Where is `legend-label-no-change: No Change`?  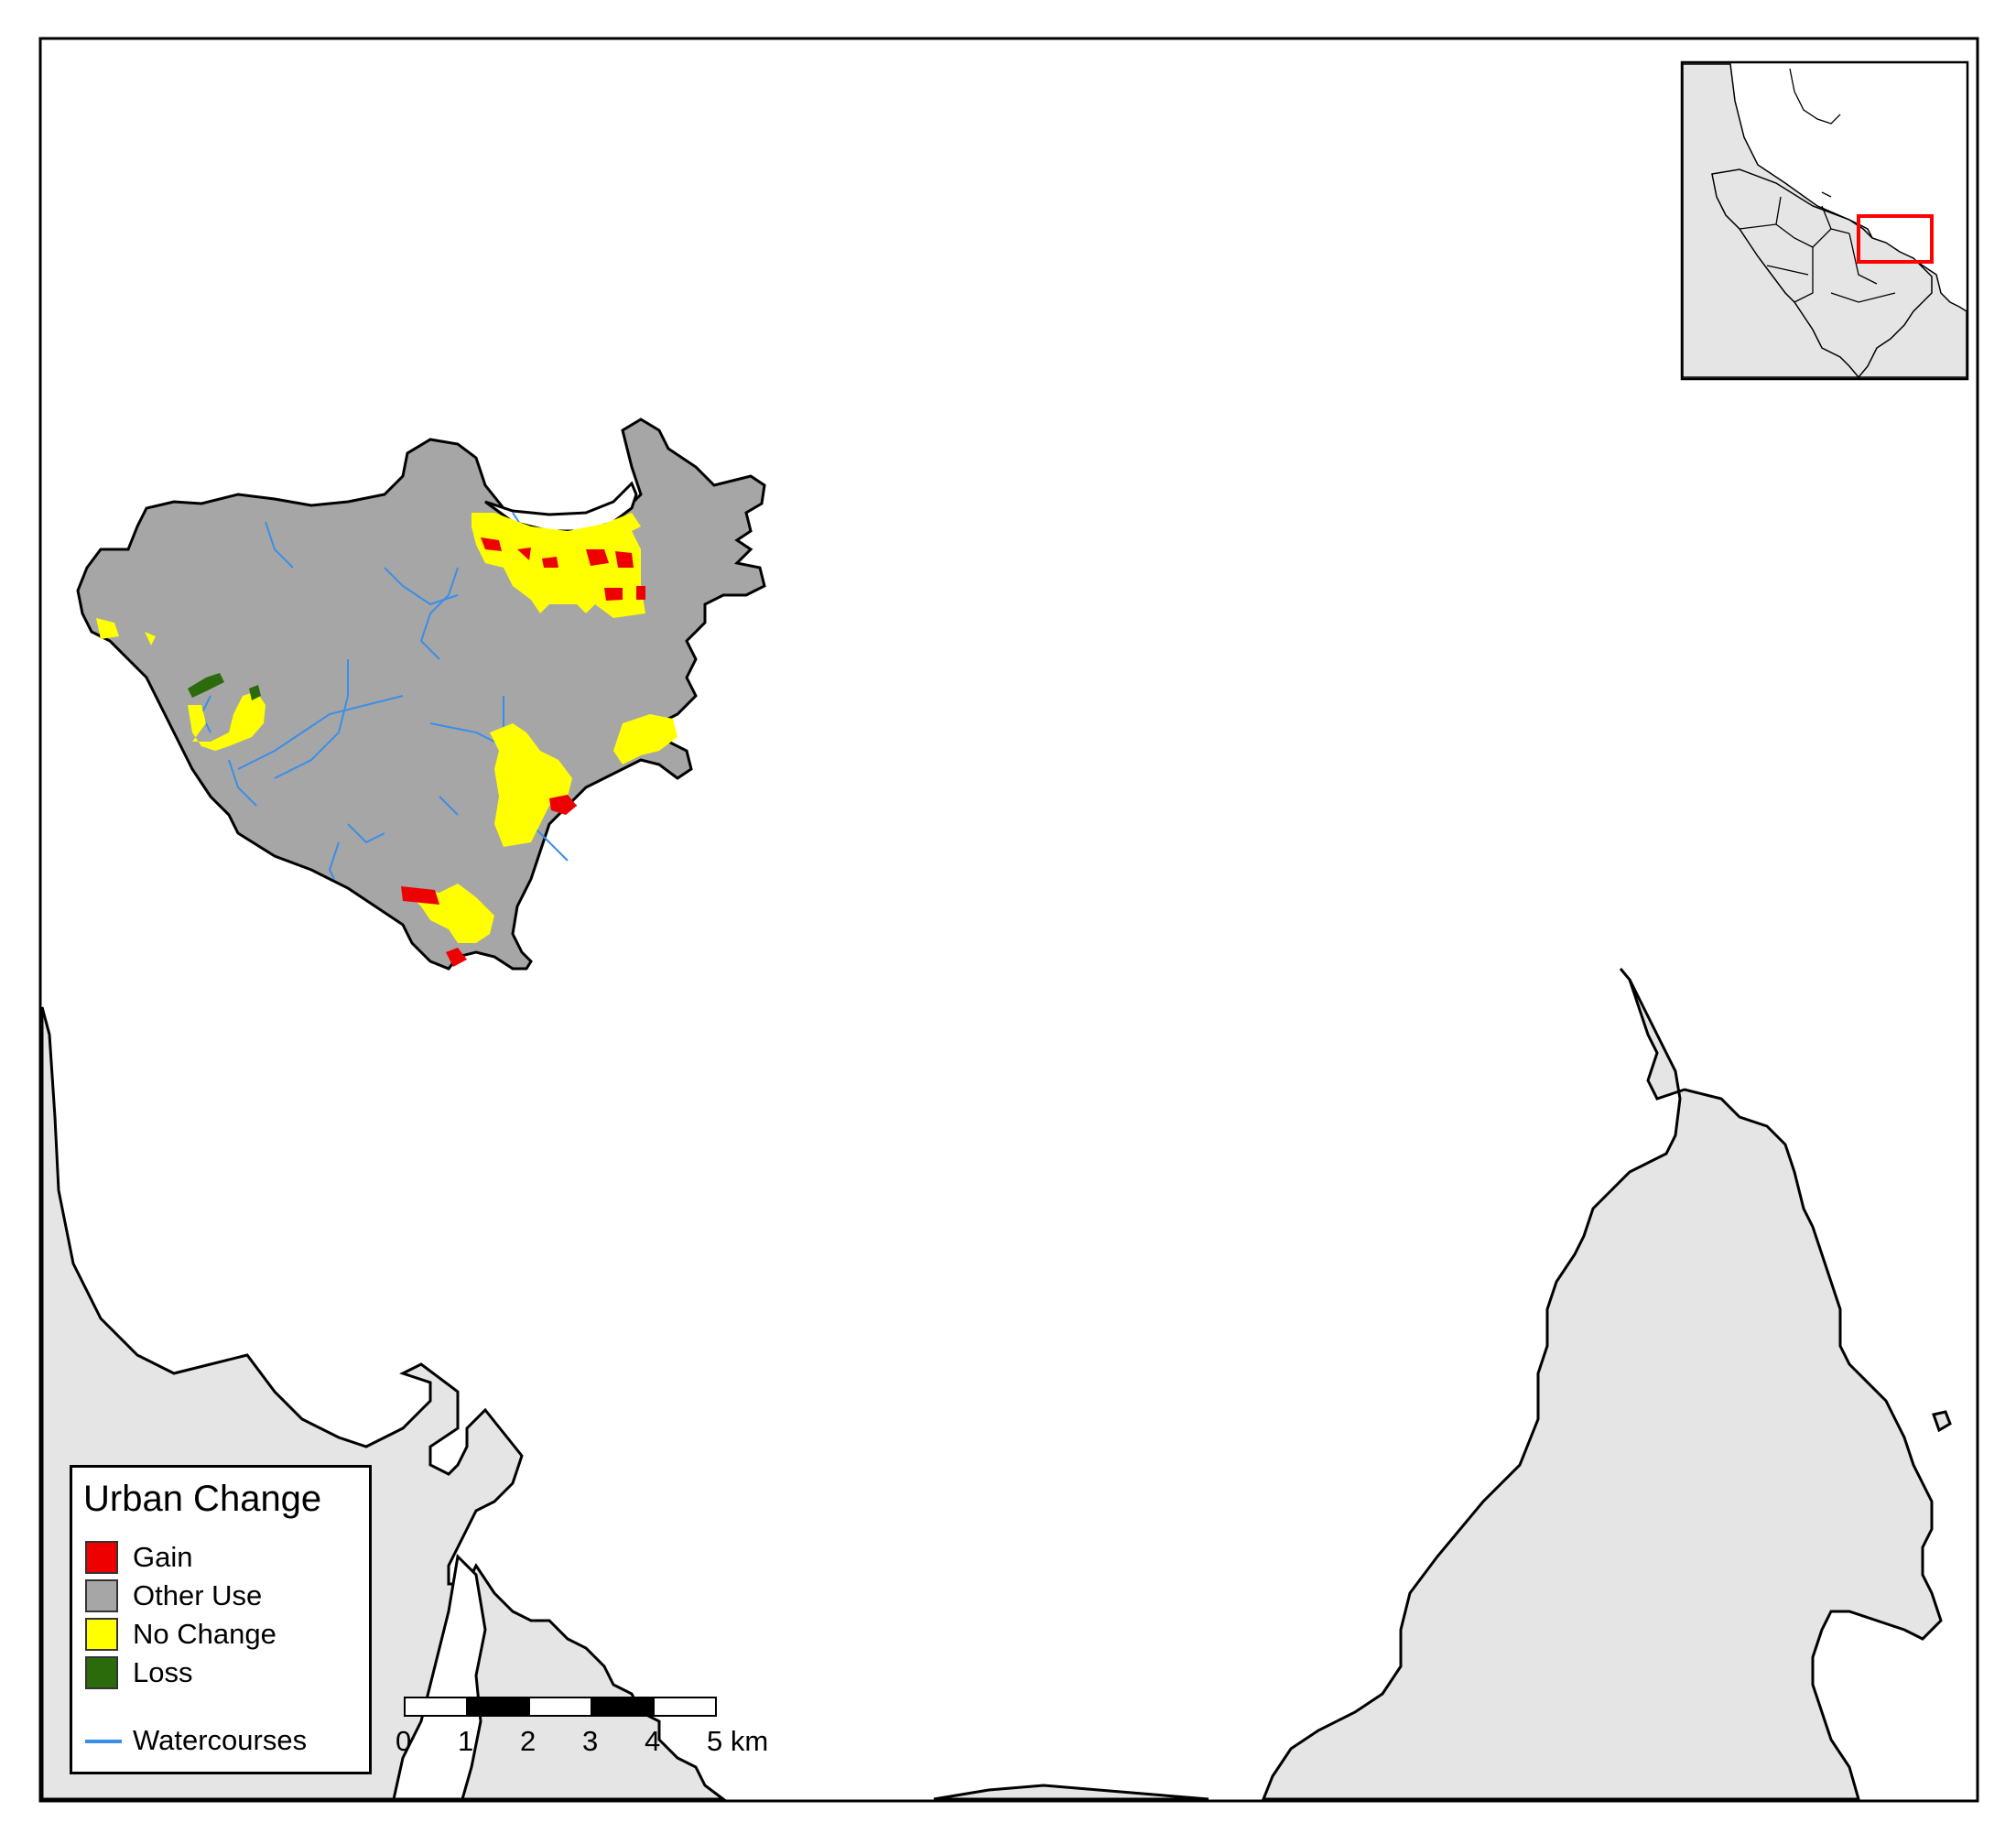
legend-label-no-change: No Change is located at coordinates (204, 1634).